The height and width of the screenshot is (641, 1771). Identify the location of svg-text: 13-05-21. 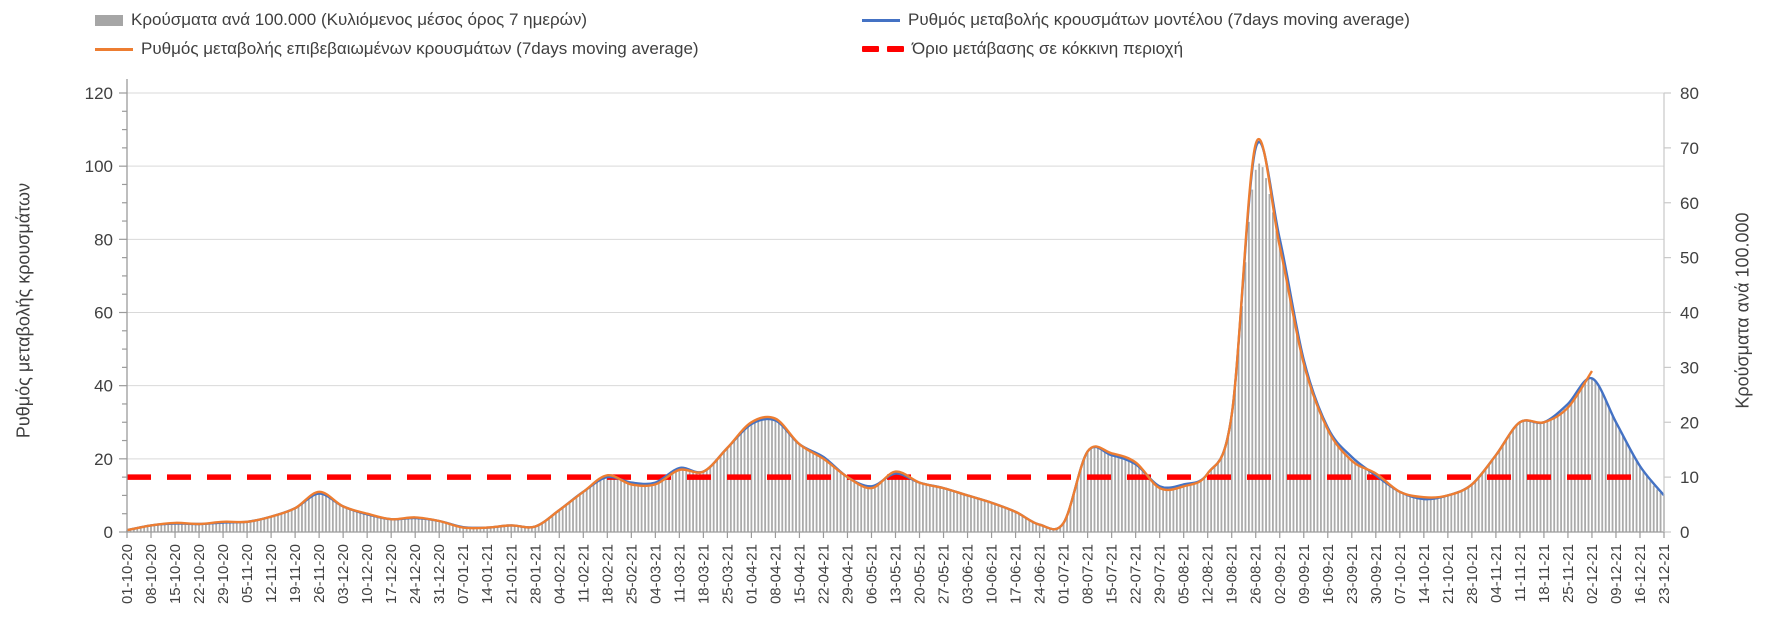
(896, 574).